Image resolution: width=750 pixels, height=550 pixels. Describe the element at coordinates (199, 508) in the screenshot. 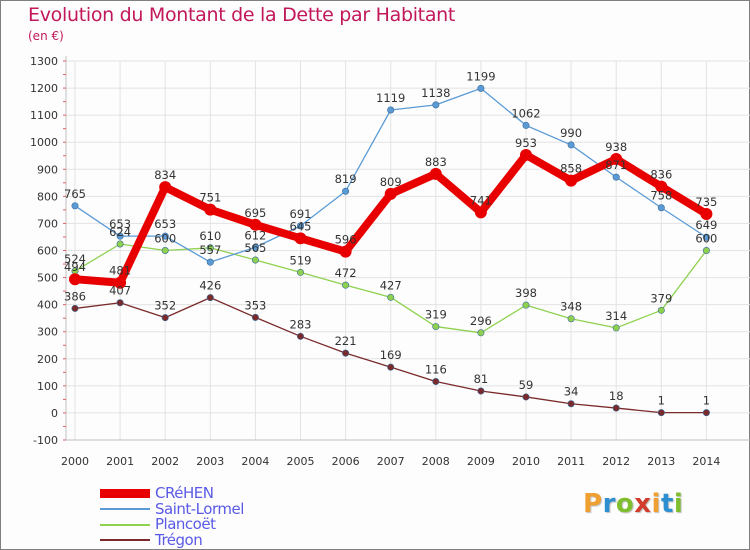

I see `legend-label: Saint-Lormel` at that location.